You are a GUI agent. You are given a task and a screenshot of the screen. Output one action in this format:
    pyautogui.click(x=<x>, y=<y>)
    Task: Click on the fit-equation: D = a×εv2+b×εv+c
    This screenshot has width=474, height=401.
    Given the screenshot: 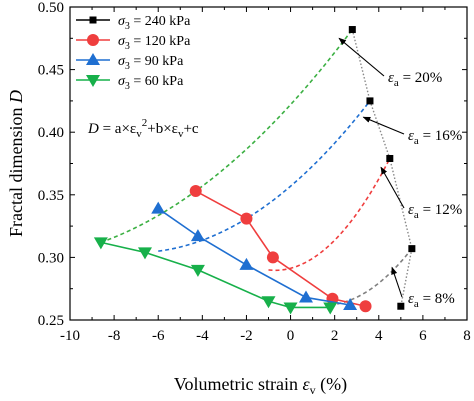 What is the action you would take?
    pyautogui.click(x=143, y=128)
    